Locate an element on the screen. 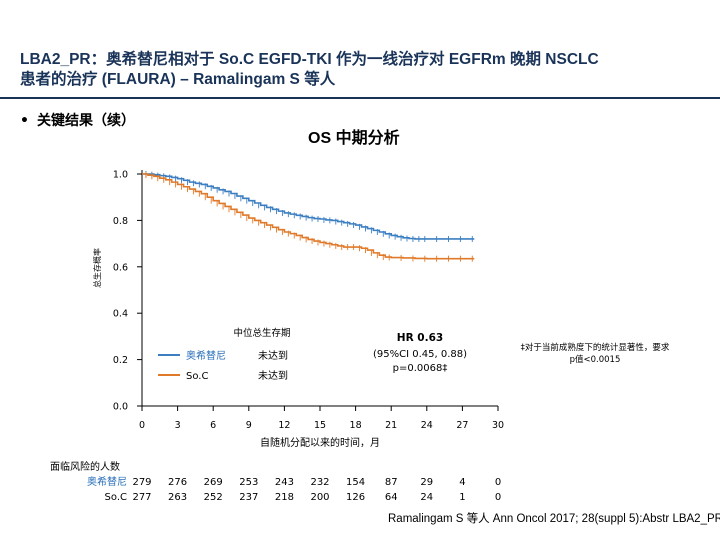  risk-cell: 1 is located at coordinates (462, 497).